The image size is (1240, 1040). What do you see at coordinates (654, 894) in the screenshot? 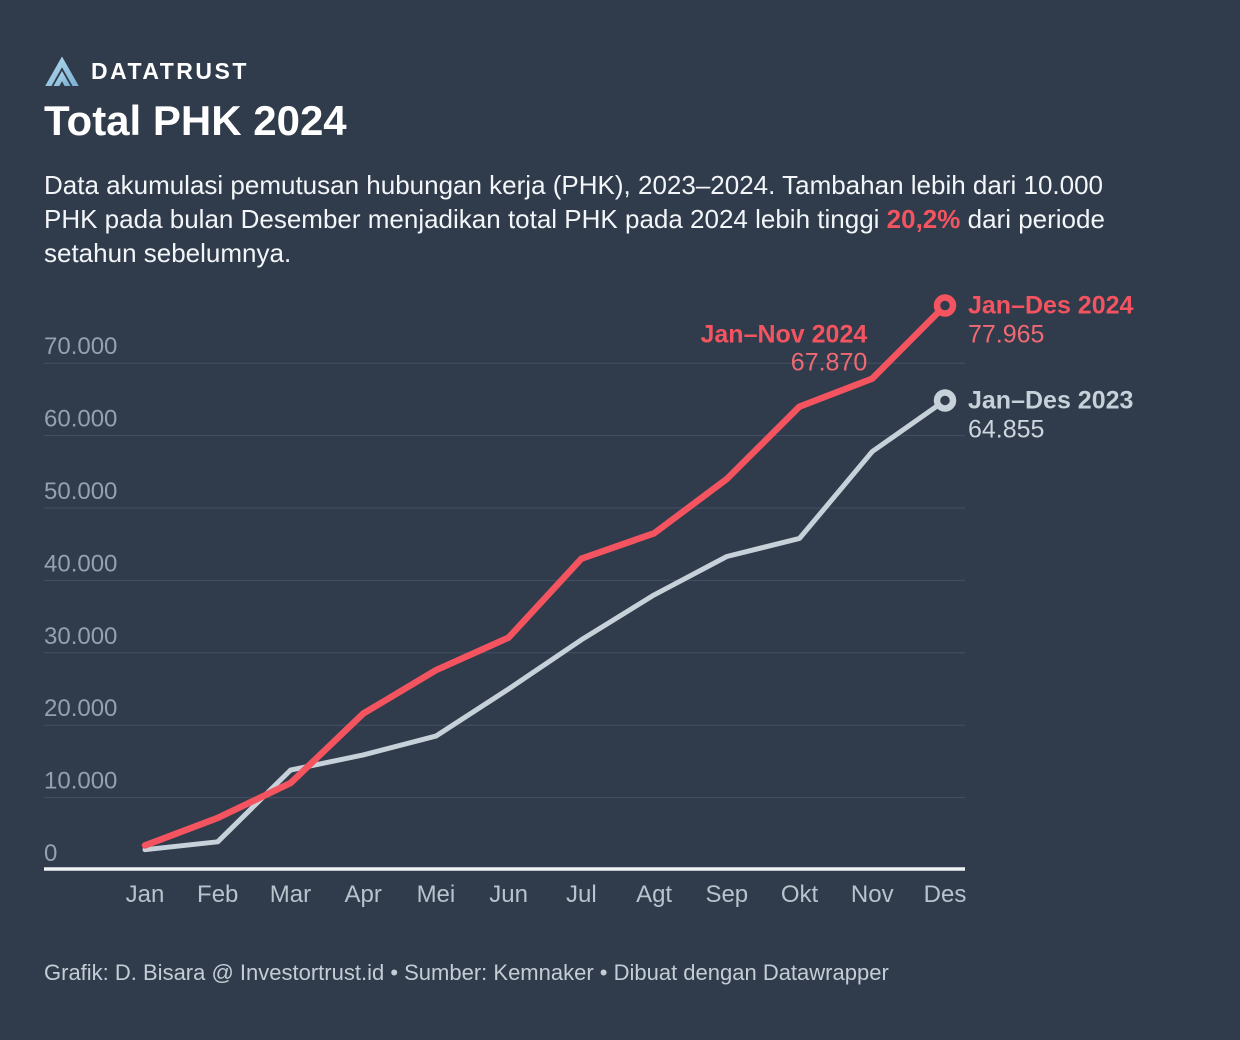
I see `x-tick-label: Agt` at bounding box center [654, 894].